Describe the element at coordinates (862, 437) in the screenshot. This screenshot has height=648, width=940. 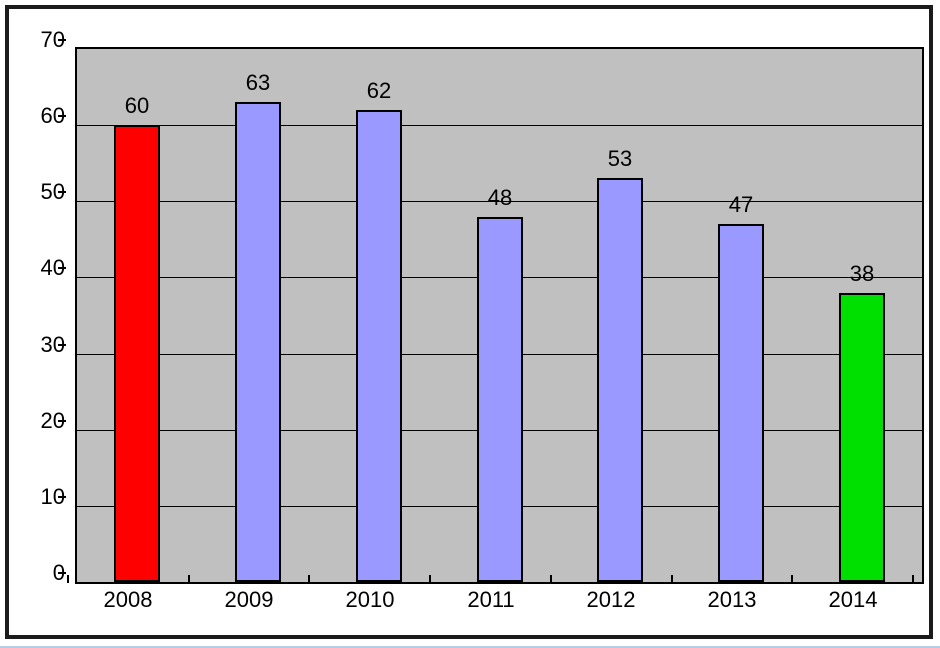
I see `bar-2014` at that location.